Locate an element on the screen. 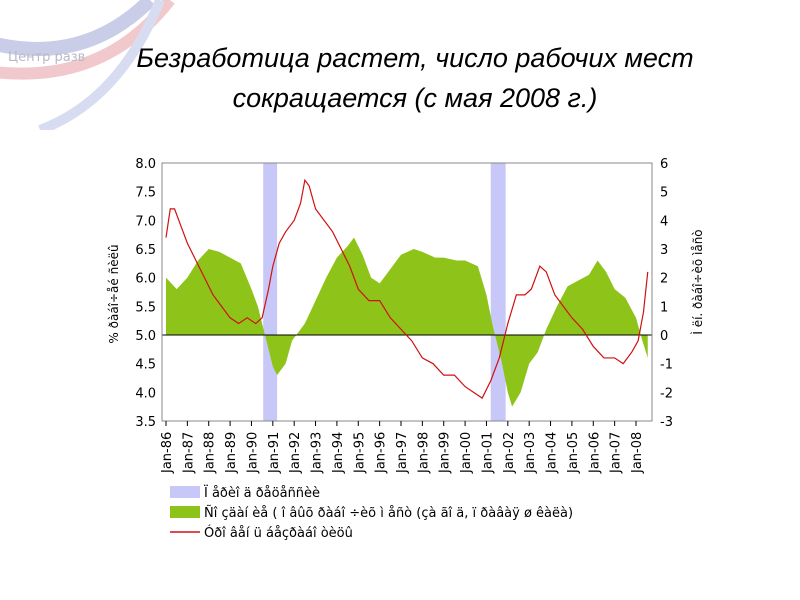  x-tick-label: Jan-08 is located at coordinates (637, 453).